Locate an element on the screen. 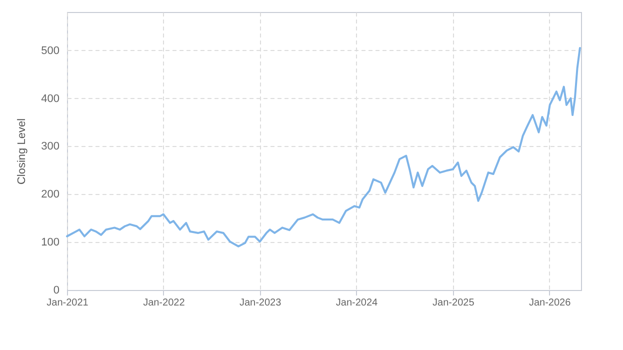 This screenshot has height=350, width=623. y-tick-label: 300 is located at coordinates (50, 146).